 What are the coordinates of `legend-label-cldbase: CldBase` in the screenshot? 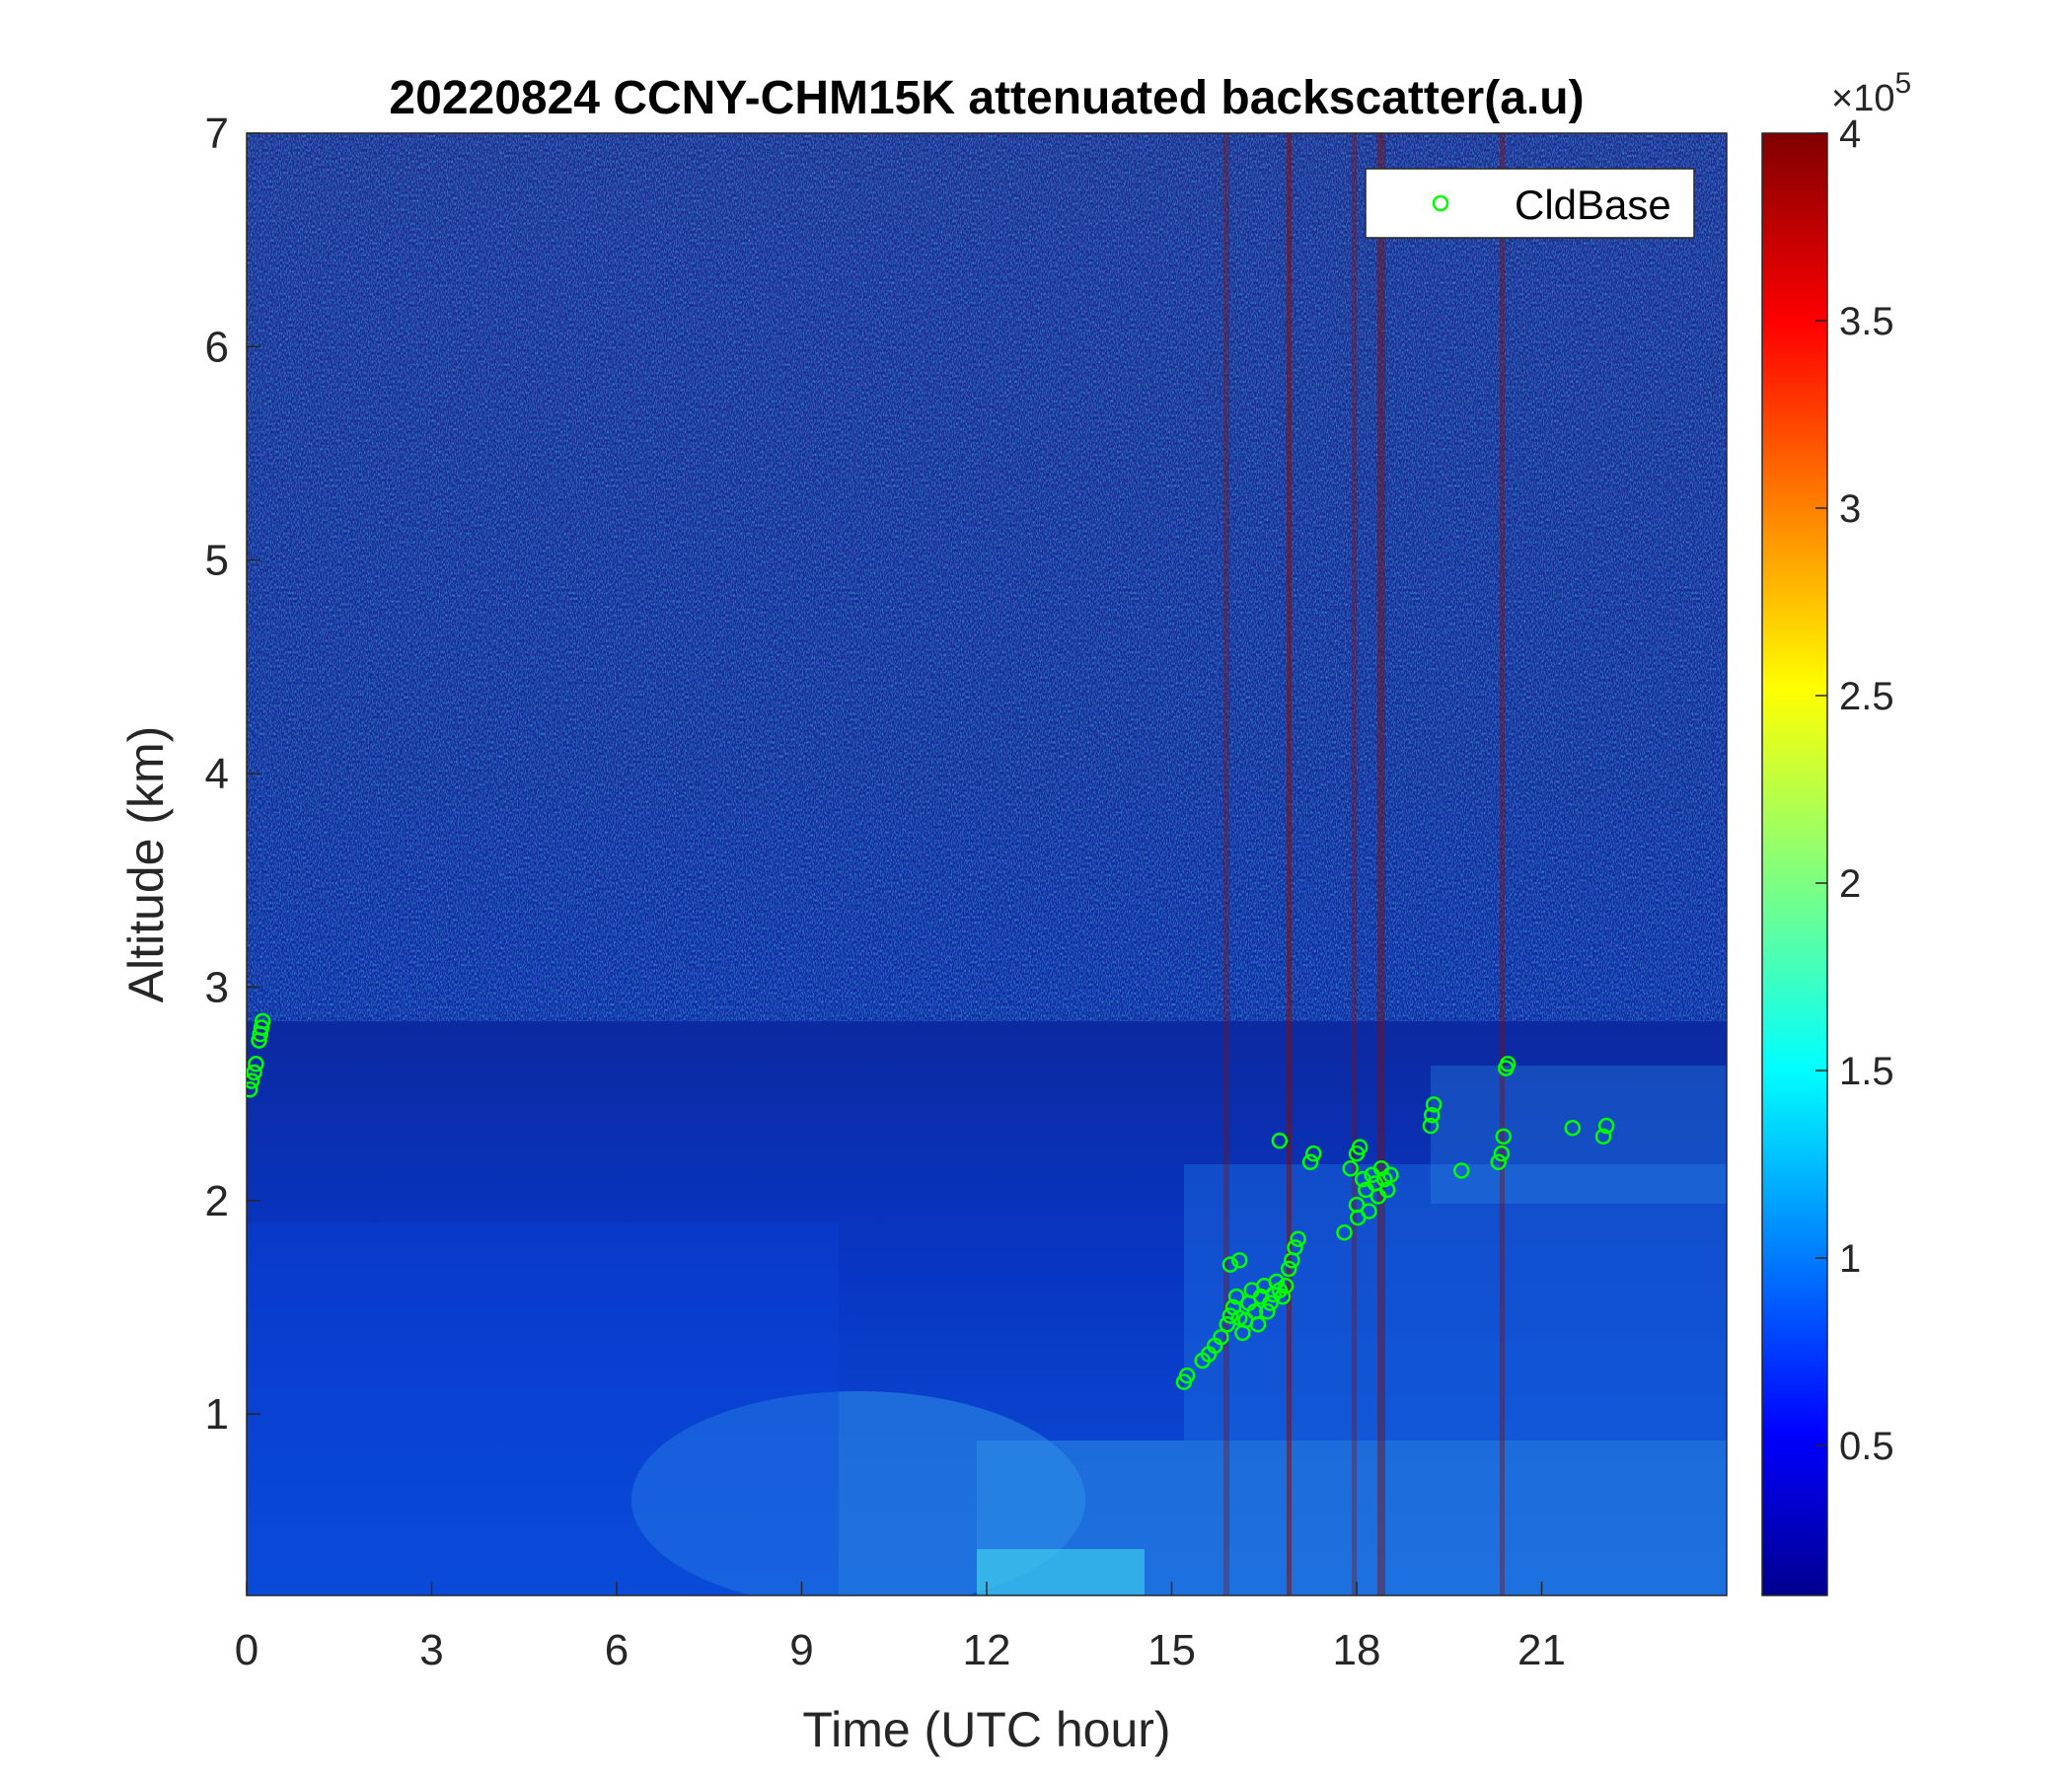 It's located at (1593, 205).